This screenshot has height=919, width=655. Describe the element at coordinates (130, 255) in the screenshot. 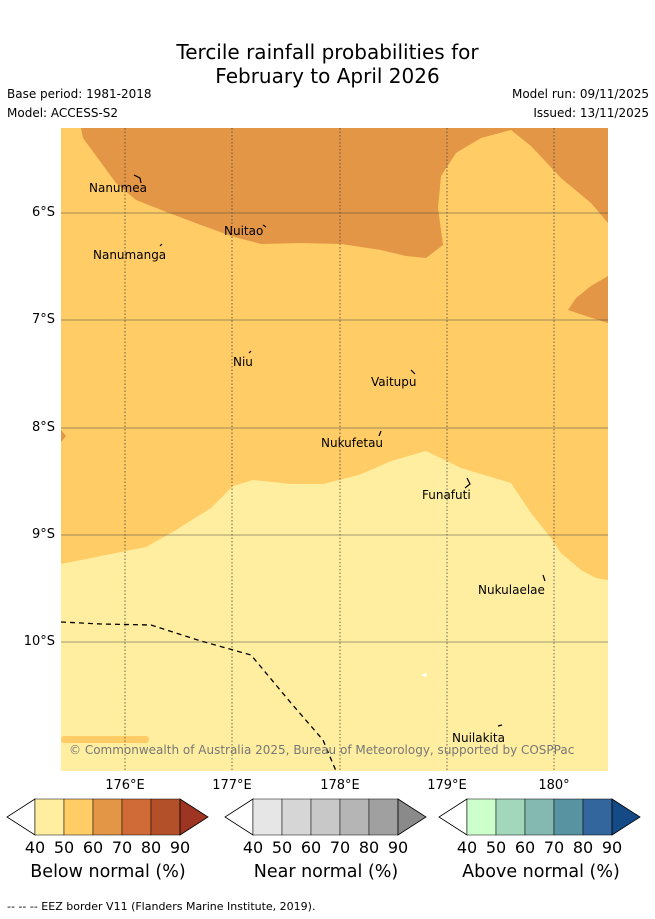

I see `island-label-nanumanga: Nanumanga` at that location.